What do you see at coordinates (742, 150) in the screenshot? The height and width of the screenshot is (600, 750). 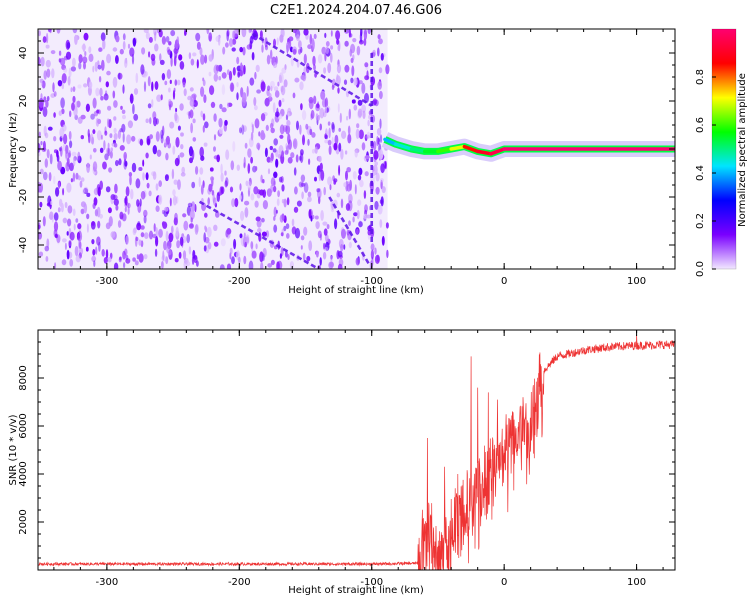 I see `colorbar-label: Normalized spectral amplitude` at bounding box center [742, 150].